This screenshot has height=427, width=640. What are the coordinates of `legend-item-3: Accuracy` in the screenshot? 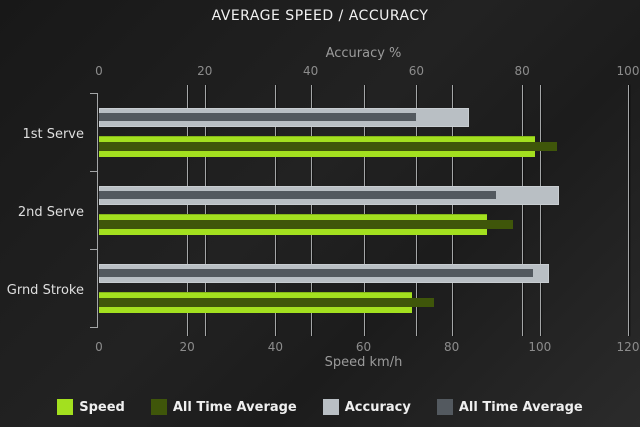 It's located at (366, 407).